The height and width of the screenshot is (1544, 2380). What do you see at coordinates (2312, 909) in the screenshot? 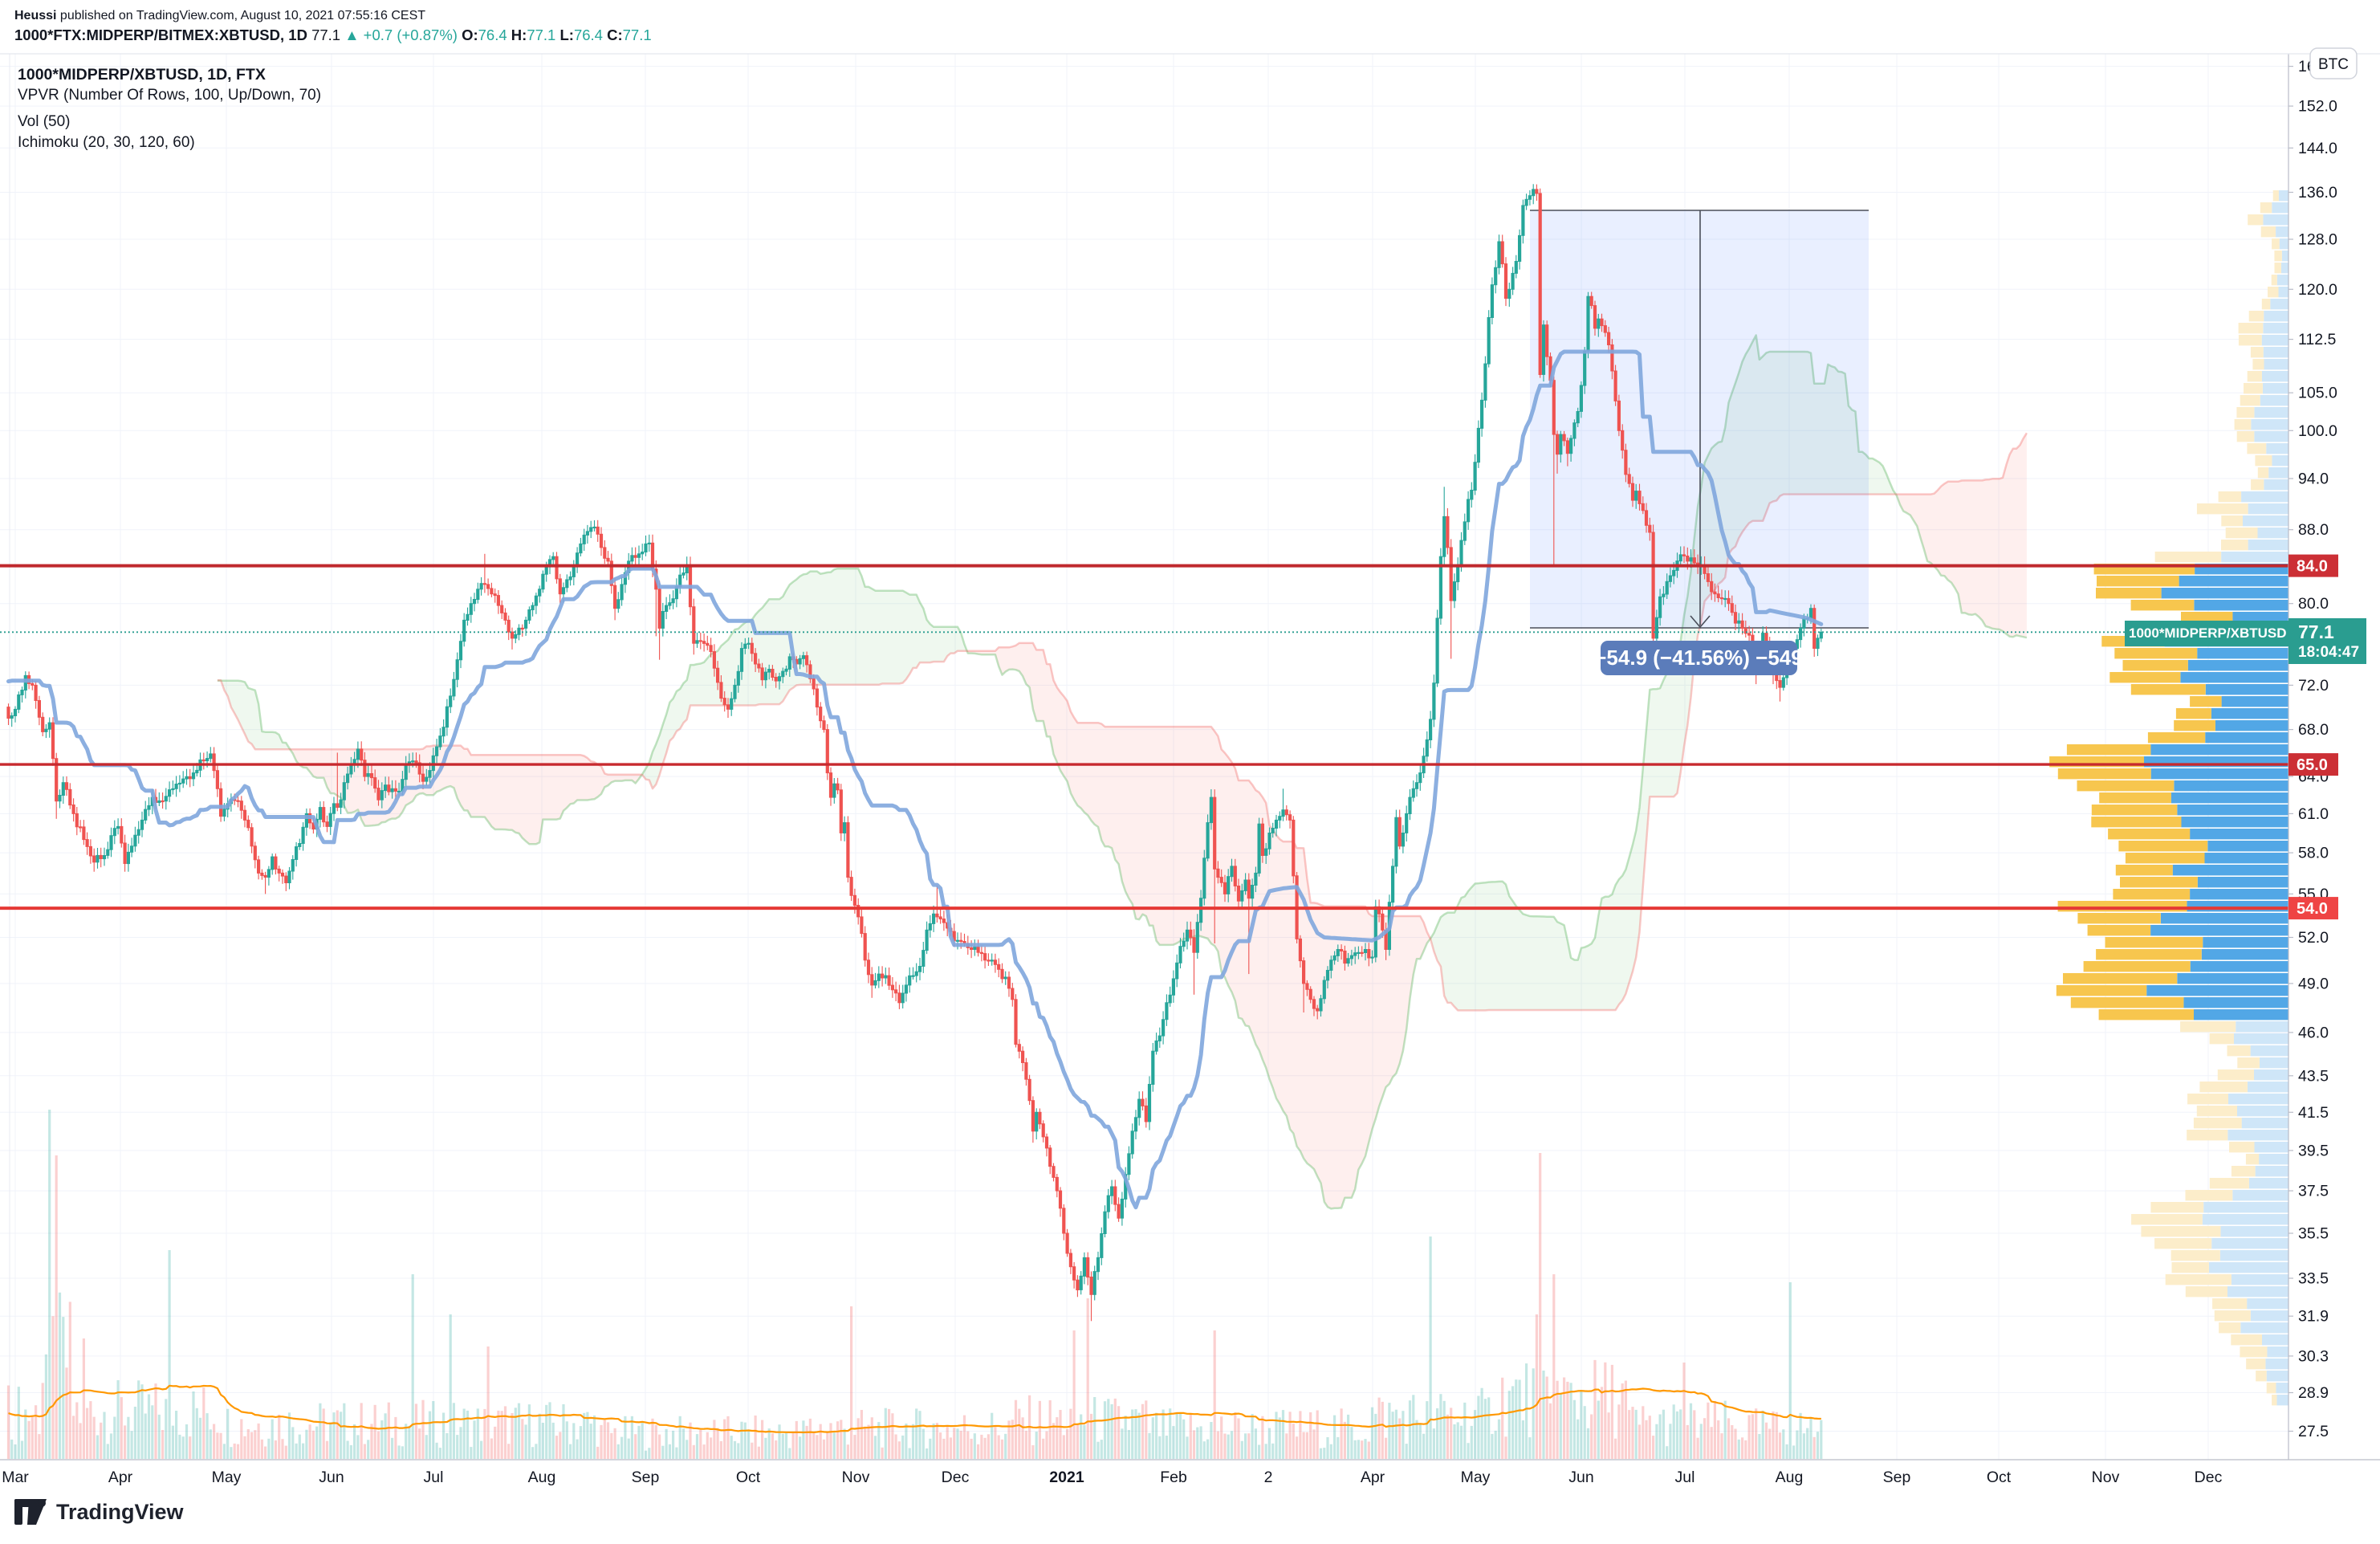
I see `svg-text: 54.0` at bounding box center [2312, 909].